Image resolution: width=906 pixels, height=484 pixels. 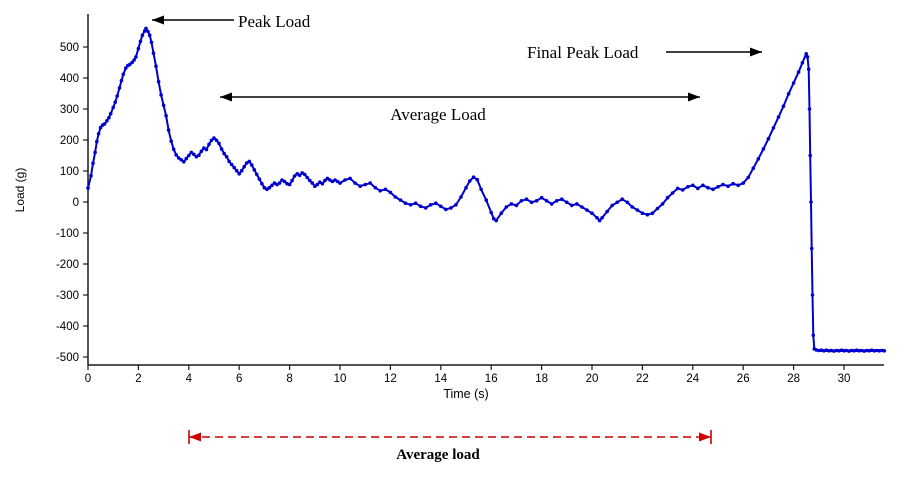 I want to click on x-tick-label: 2, so click(x=138, y=379).